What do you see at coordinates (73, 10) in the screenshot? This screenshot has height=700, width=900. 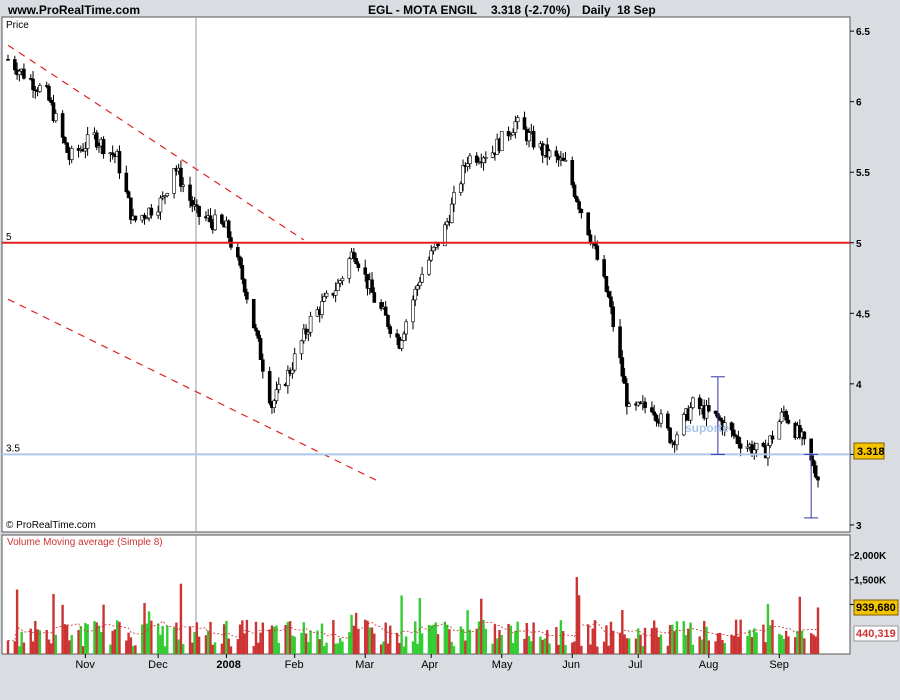 I see `site-label: www.ProRealTime.com` at bounding box center [73, 10].